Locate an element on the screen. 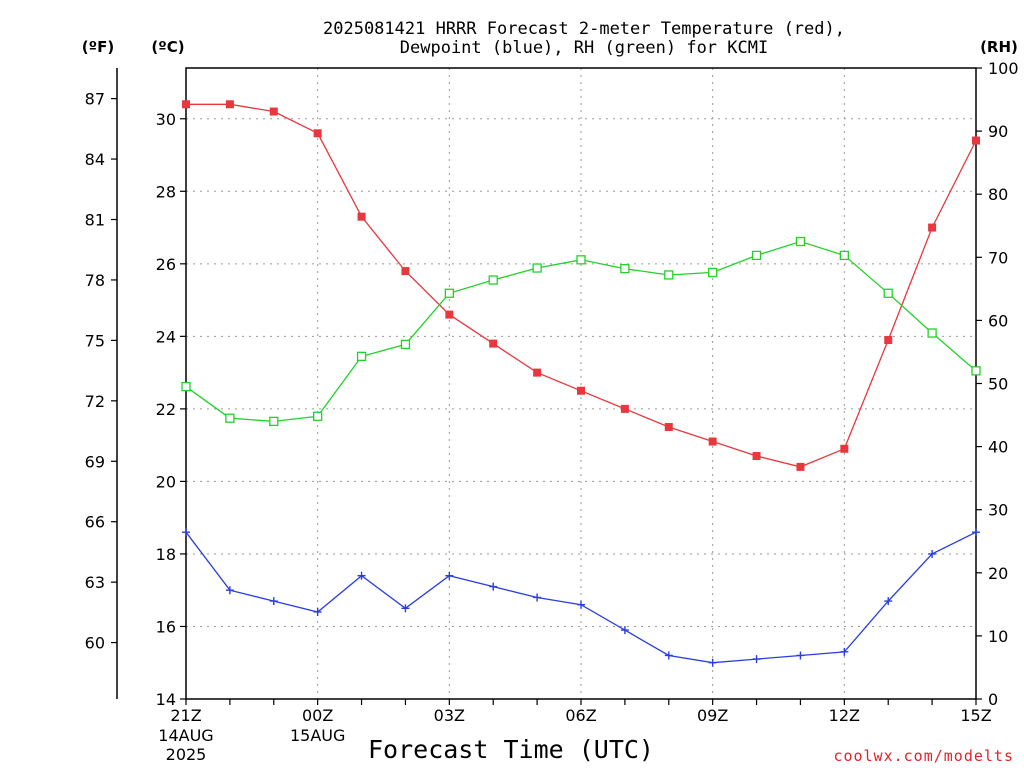  fahrenheit-tick-label: 66 is located at coordinates (95, 522).